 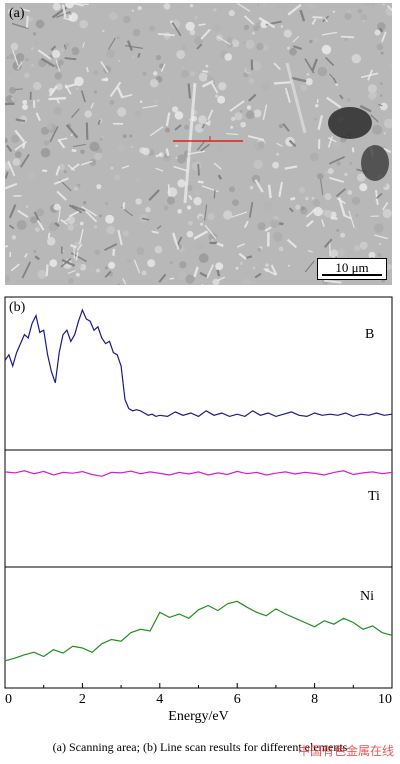 What do you see at coordinates (17, 307) in the screenshot?
I see `panel-b-label: (b)` at bounding box center [17, 307].